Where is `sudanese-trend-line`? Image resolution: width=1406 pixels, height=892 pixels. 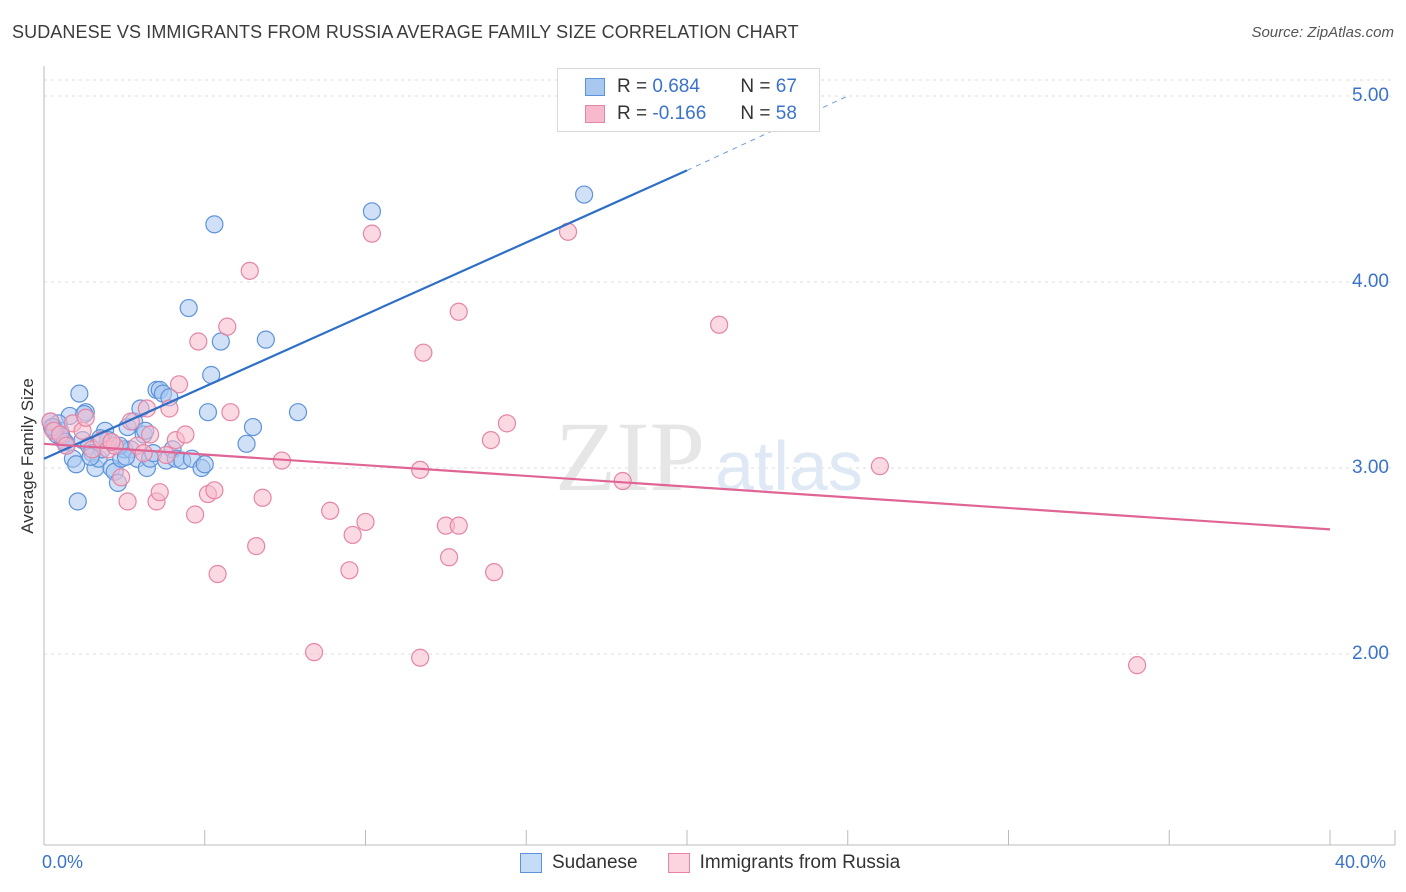
sudanese-trend-line is located at coordinates (365, 314).